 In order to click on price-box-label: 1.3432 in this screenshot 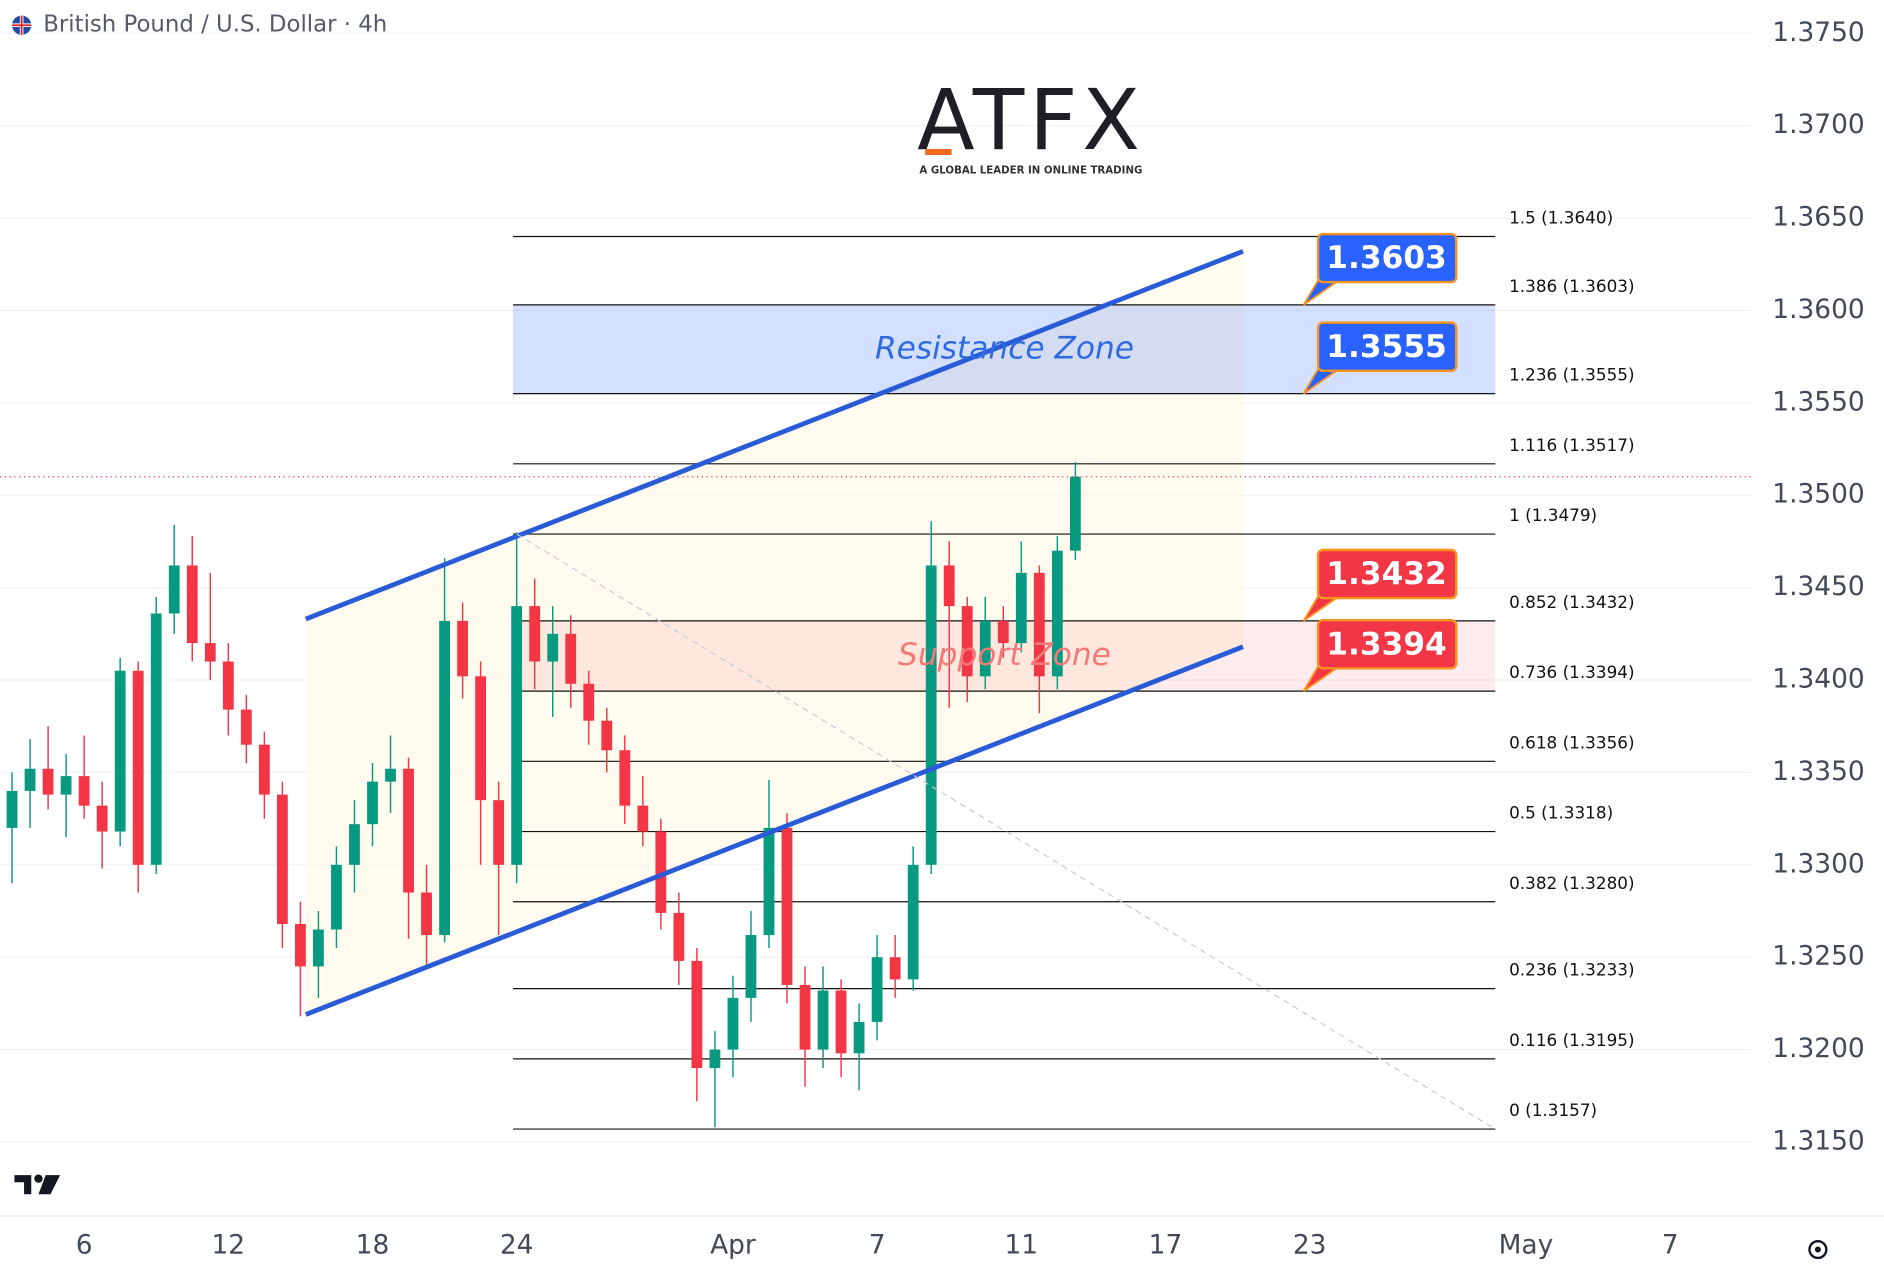, I will do `click(1386, 574)`.